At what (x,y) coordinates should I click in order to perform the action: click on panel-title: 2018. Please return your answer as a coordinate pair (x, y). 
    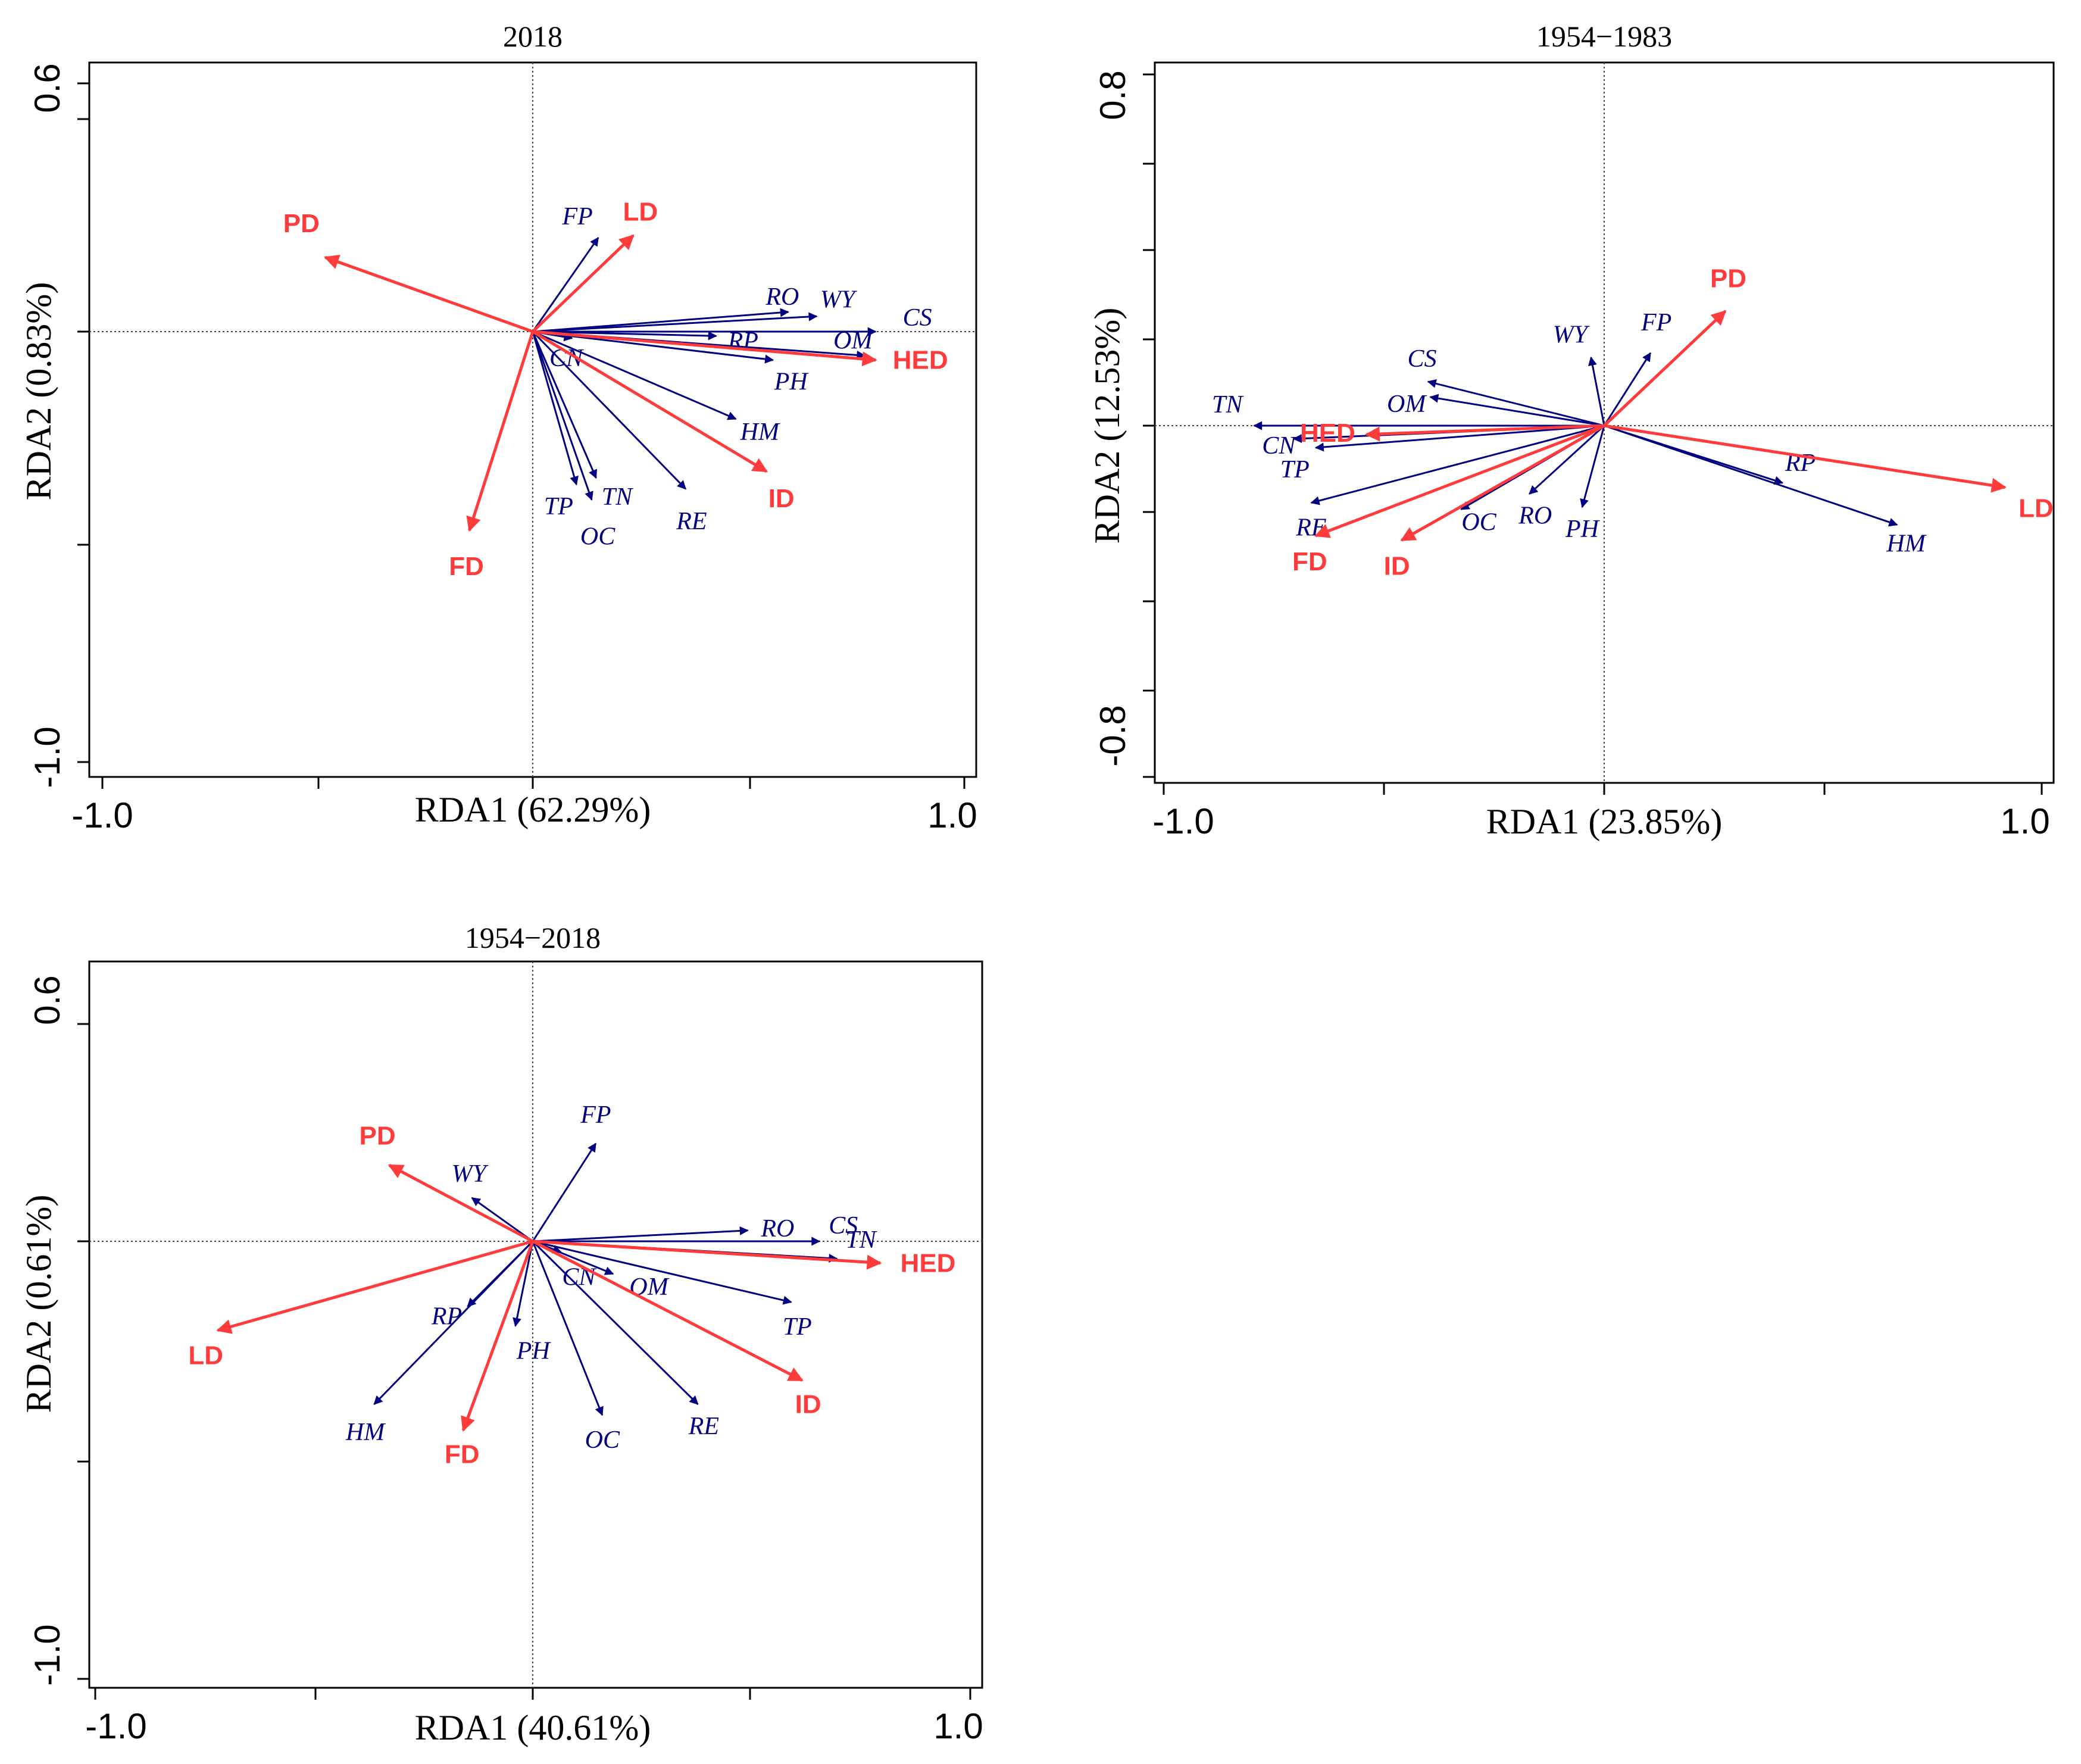
    Looking at the image, I should click on (533, 36).